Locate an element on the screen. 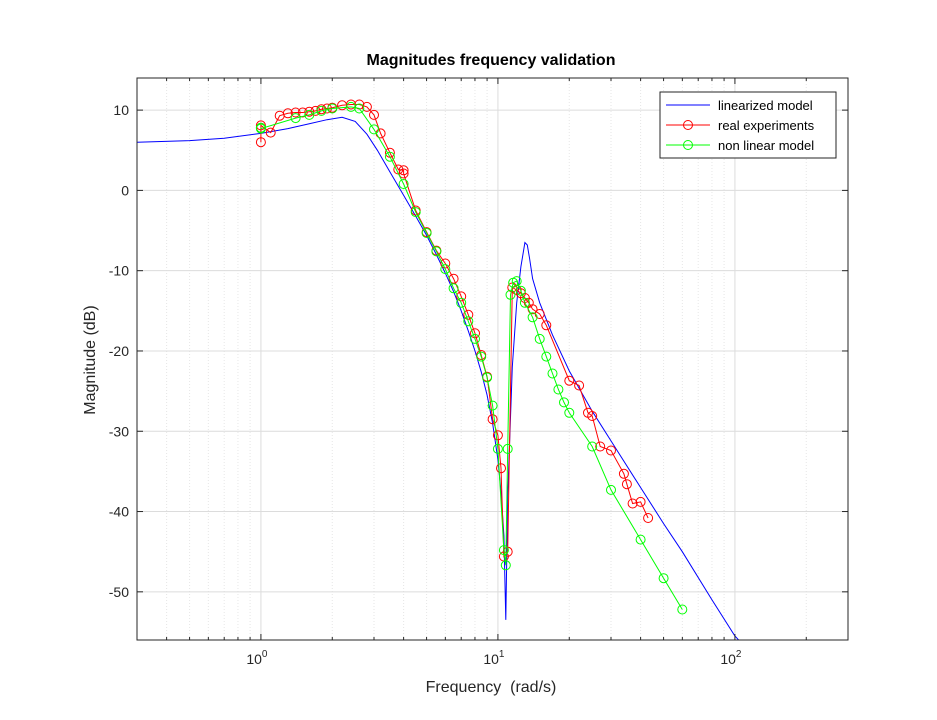  legend-item: non linear model is located at coordinates (740, 145).